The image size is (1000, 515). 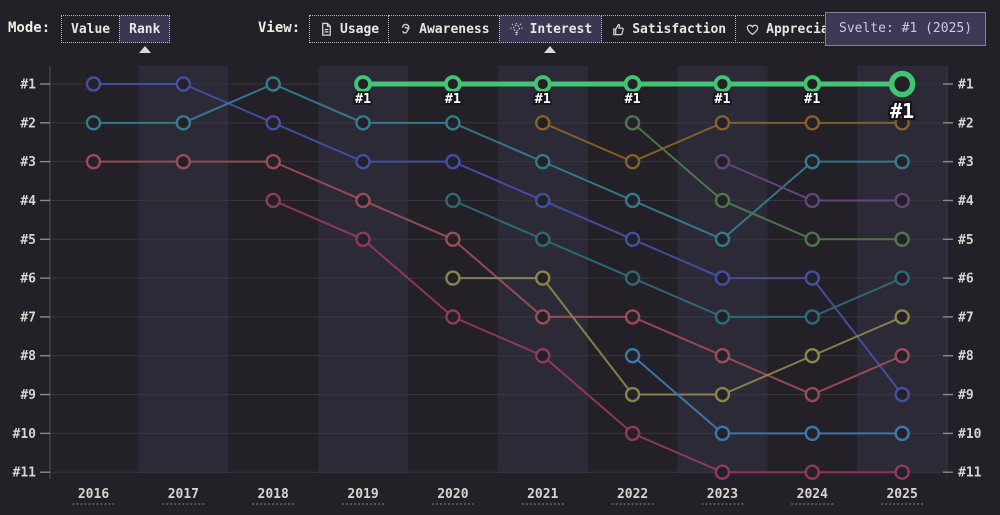 I want to click on year-label: 2023, so click(x=722, y=494).